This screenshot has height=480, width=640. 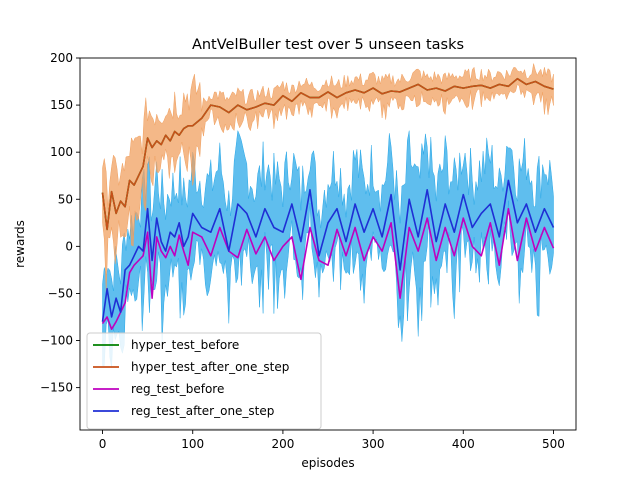 What do you see at coordinates (20, 244) in the screenshot?
I see `y-axis-label: rewards` at bounding box center [20, 244].